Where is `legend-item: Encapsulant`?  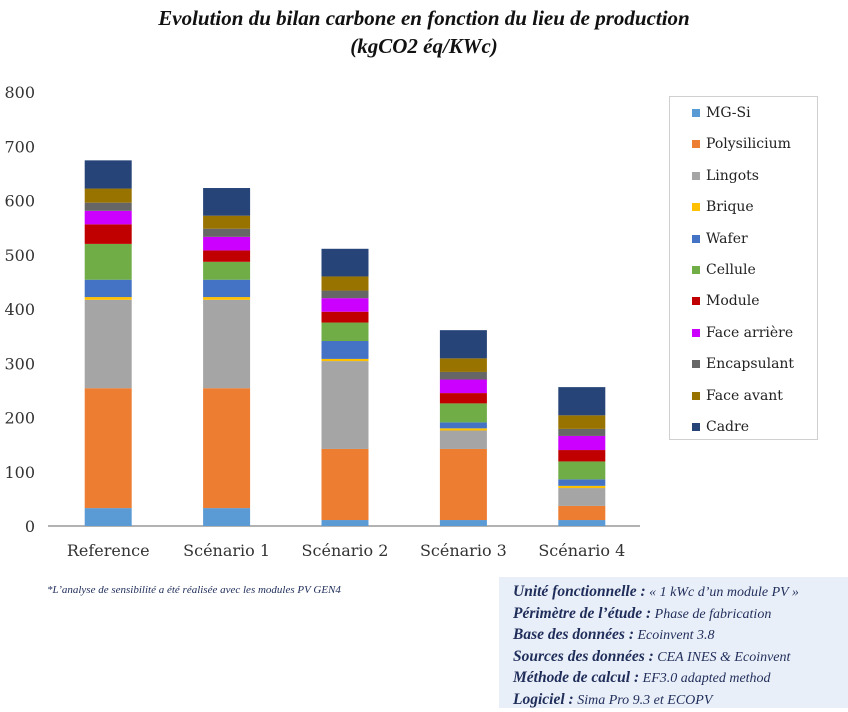 legend-item: Encapsulant is located at coordinates (743, 364).